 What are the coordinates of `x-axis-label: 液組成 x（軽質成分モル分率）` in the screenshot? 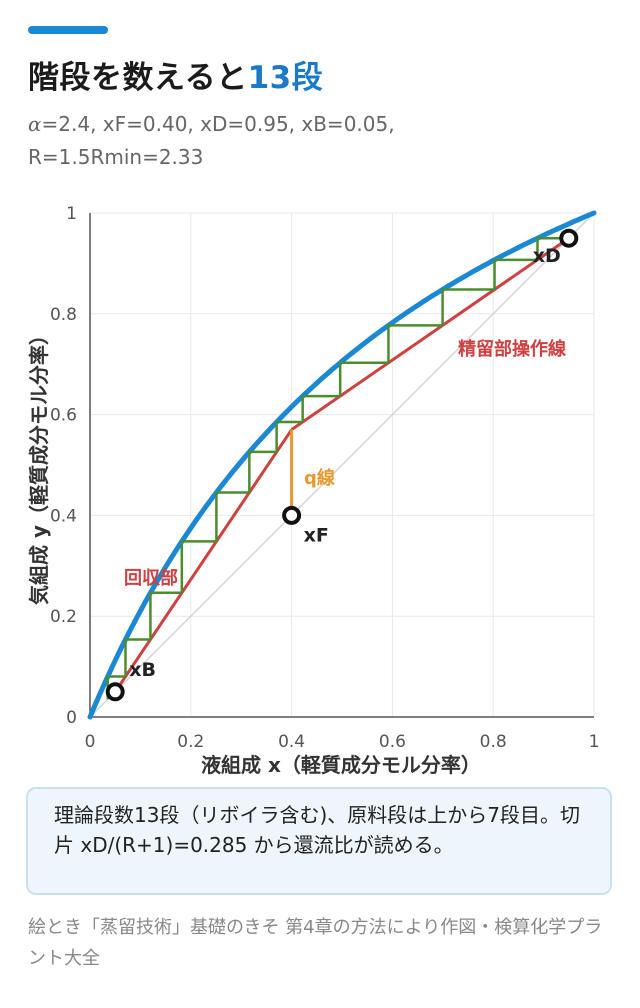 It's located at (341, 765).